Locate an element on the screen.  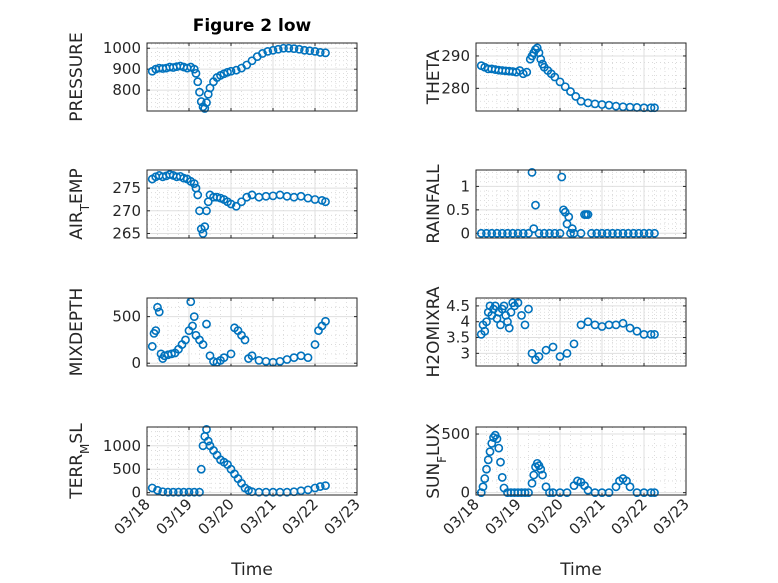
y-tick-label: 290 is located at coordinates (455, 56).